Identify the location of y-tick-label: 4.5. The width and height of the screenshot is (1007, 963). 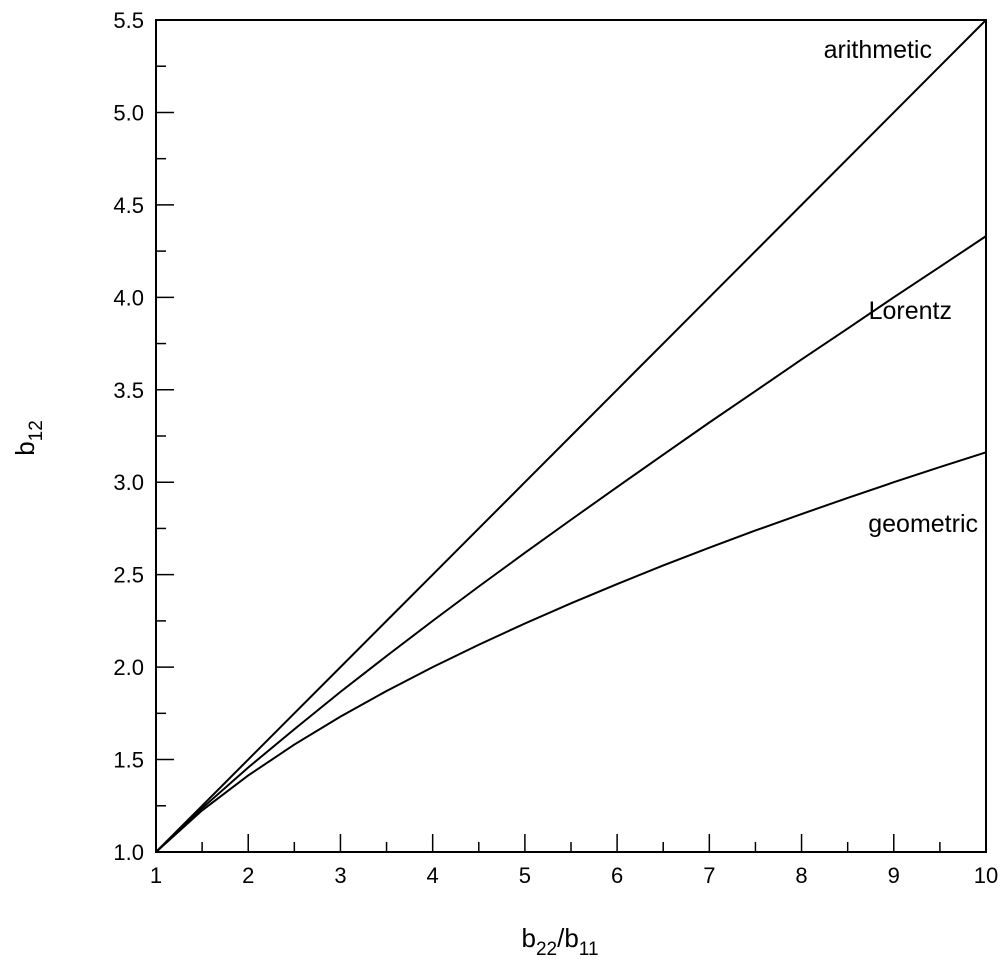
(128, 205).